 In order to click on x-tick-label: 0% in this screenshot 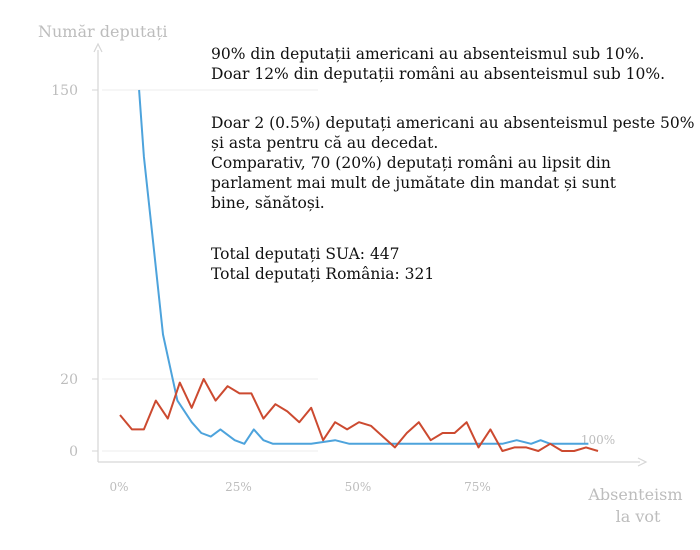, I will do `click(118, 487)`.